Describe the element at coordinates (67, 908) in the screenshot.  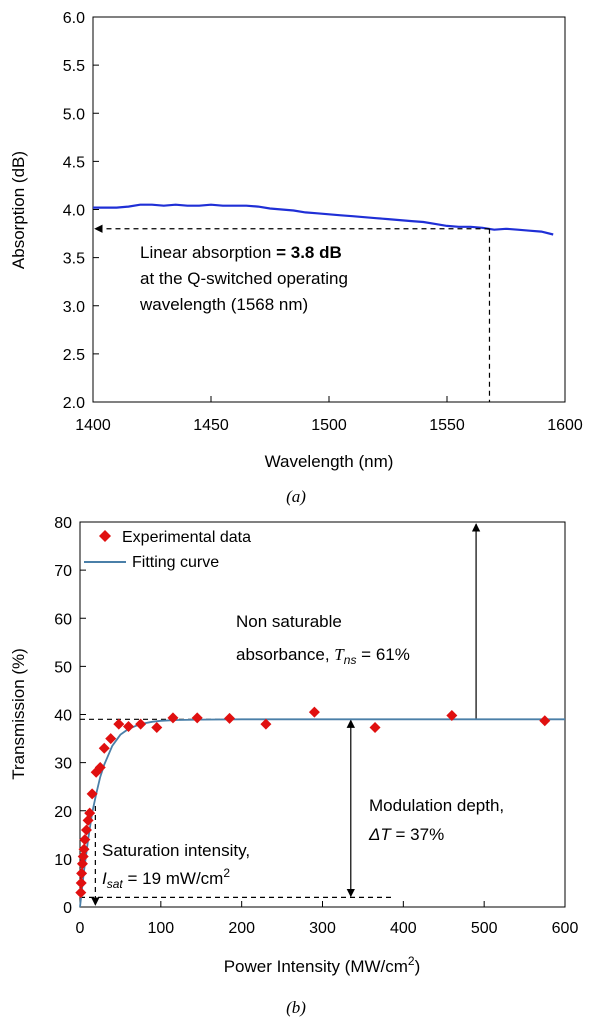
I see `chart-b-y-tick-label: 0` at that location.